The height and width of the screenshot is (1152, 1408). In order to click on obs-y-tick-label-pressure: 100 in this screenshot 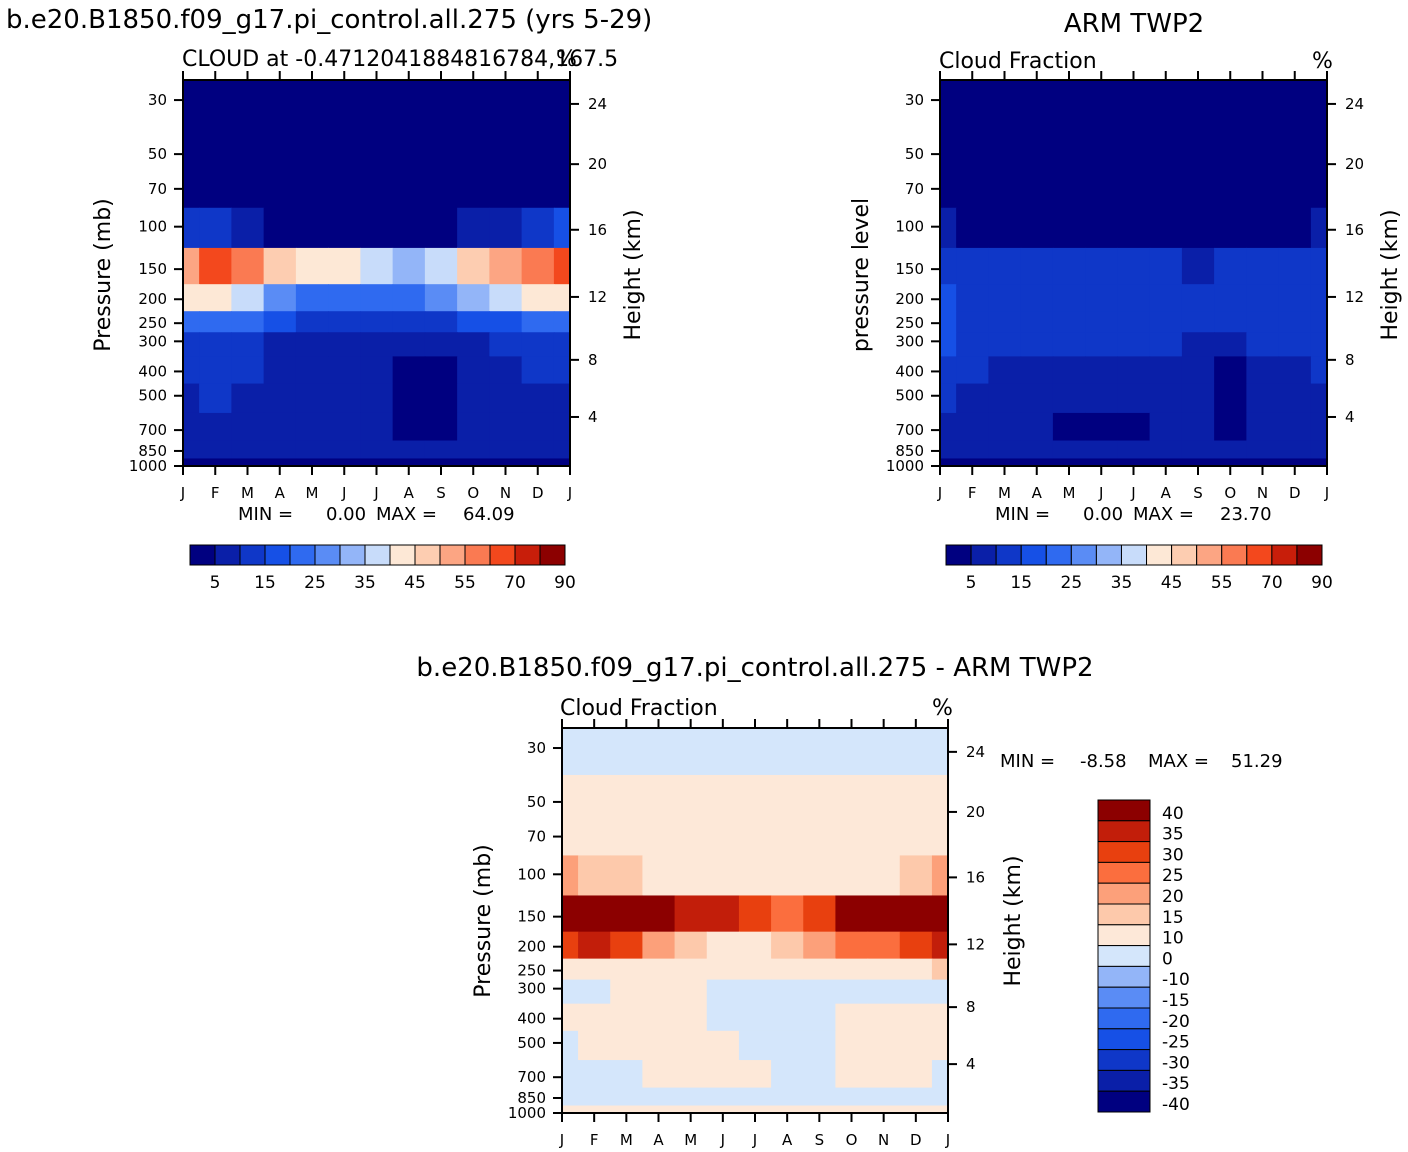, I will do `click(909, 227)`.